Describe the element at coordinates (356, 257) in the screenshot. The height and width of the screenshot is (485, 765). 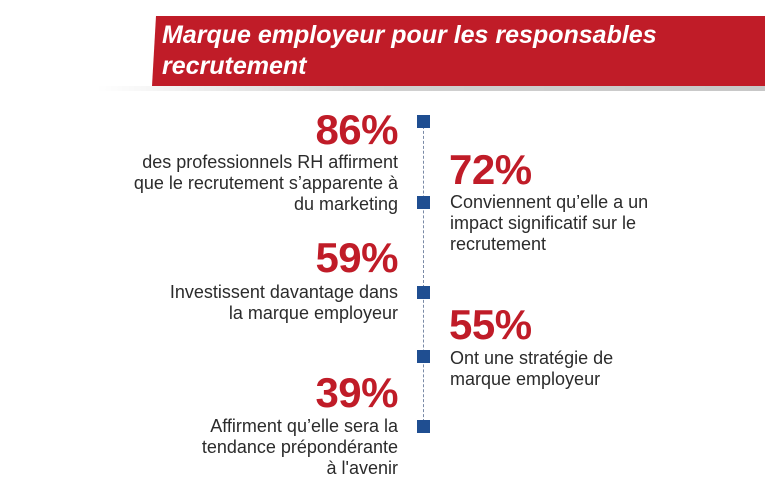
I see `stat-value-59: 59%` at that location.